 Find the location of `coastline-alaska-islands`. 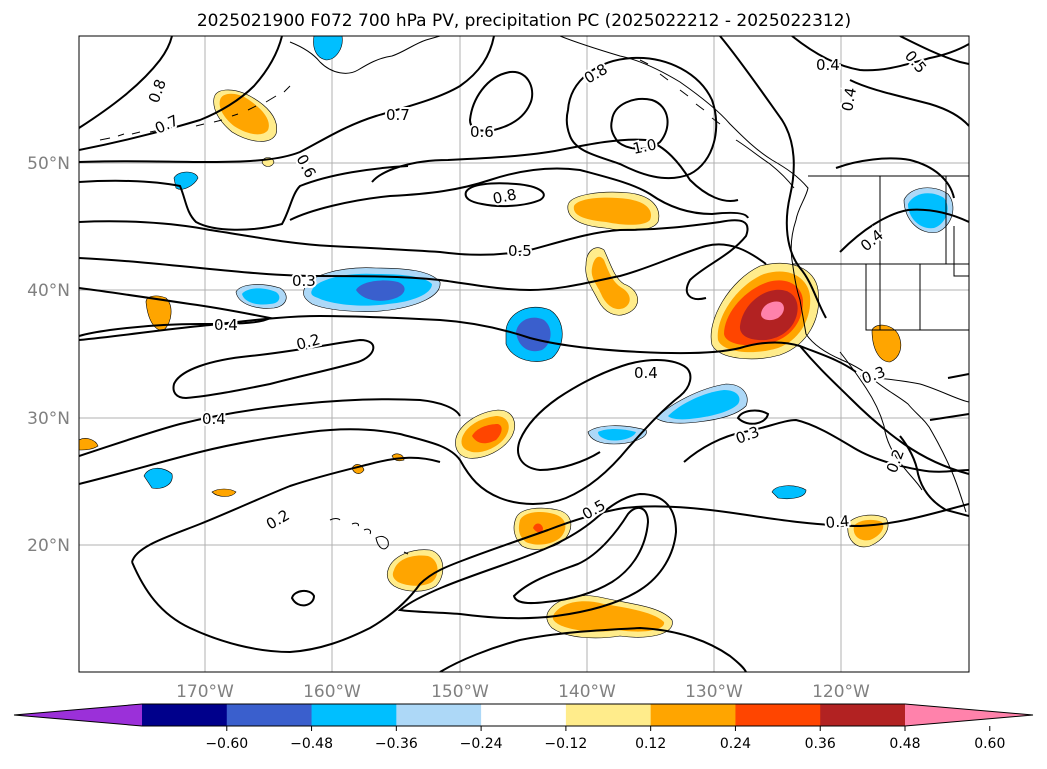

coastline-alaska-islands is located at coordinates (680, 92).